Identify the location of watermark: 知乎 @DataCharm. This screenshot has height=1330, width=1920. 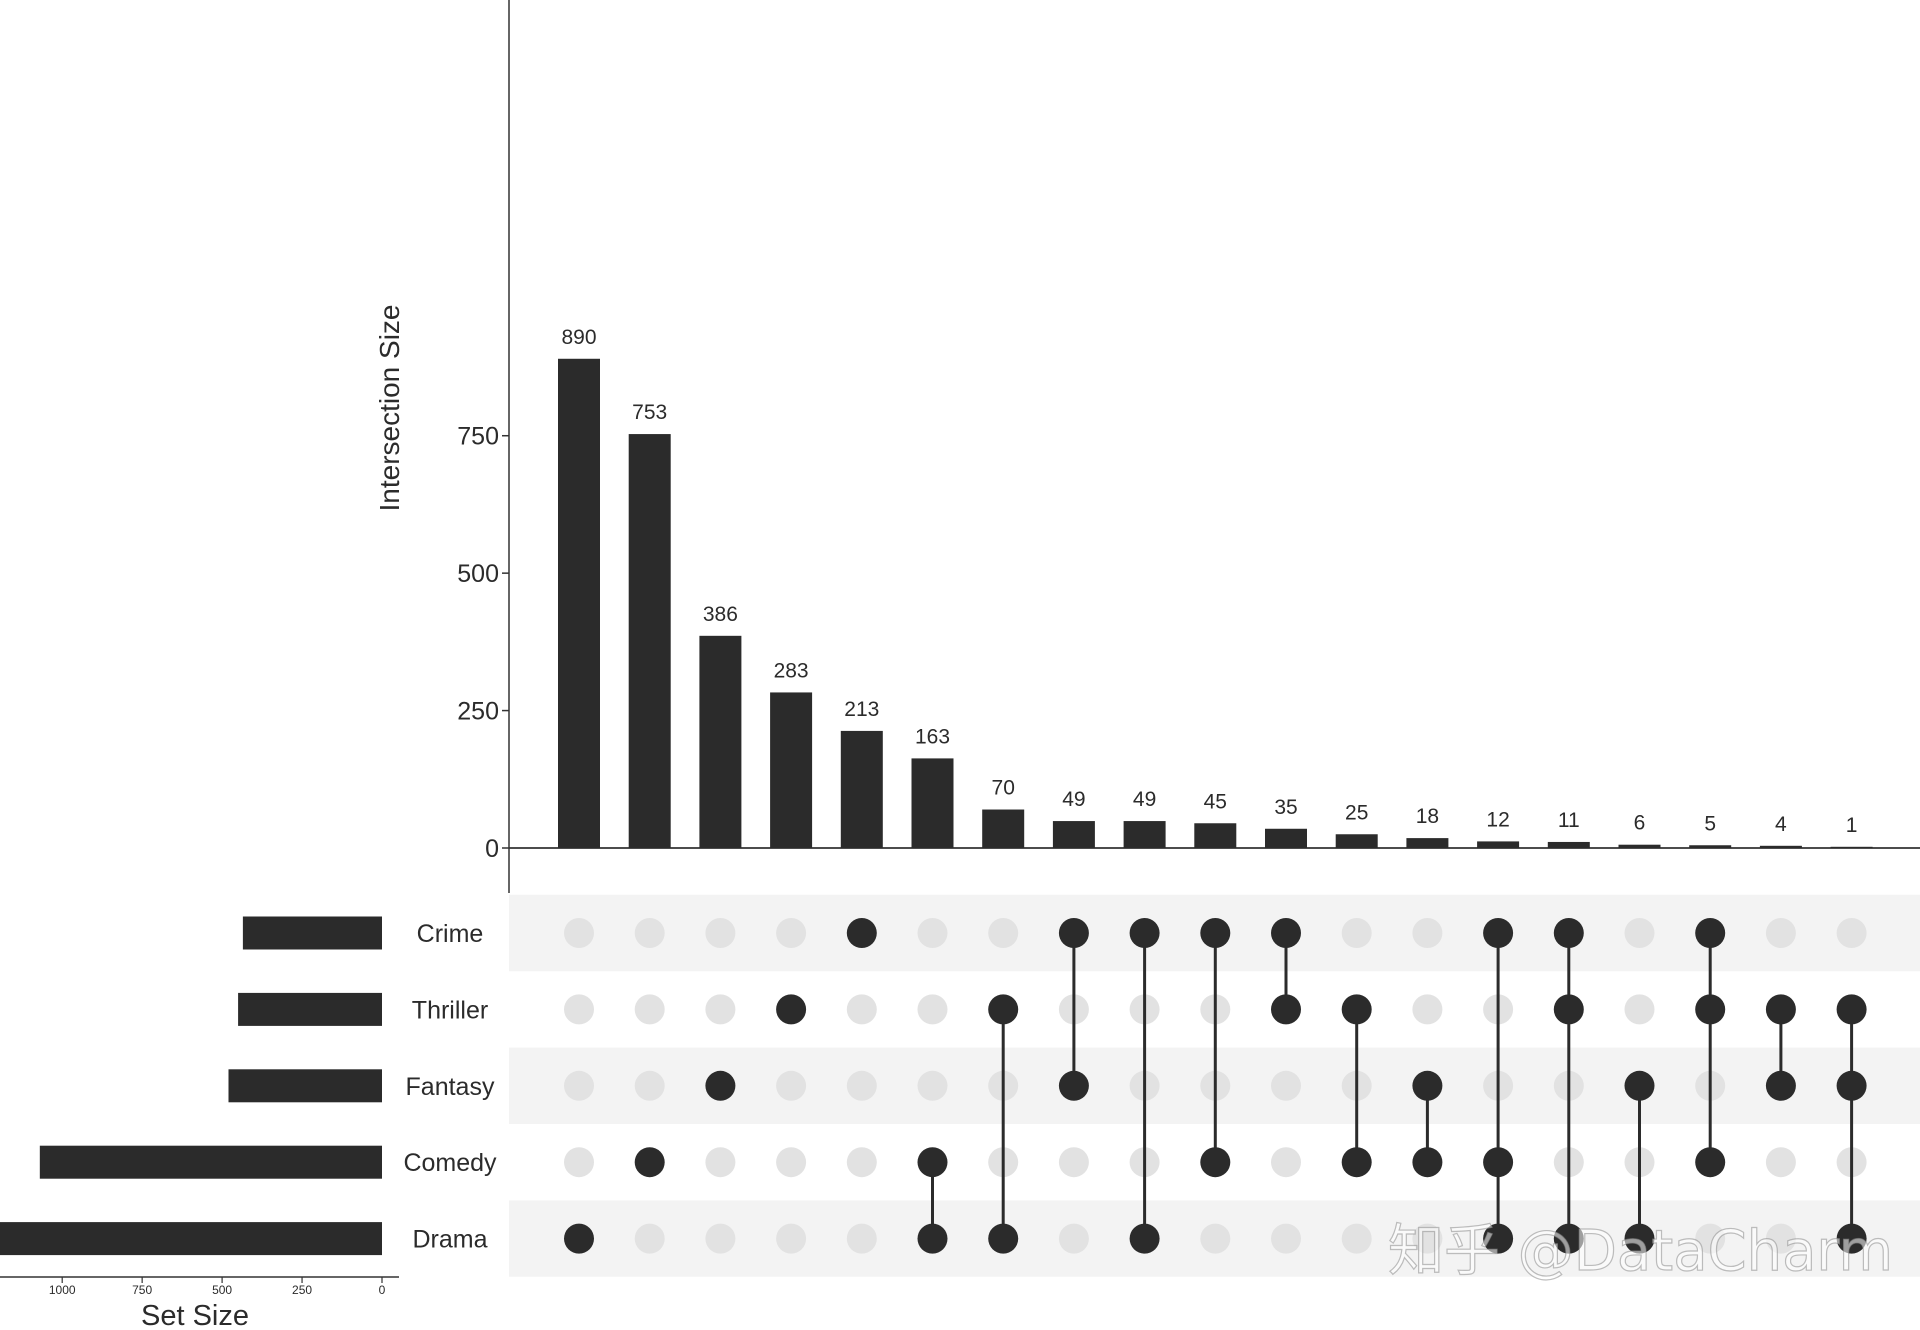
(1640, 1251).